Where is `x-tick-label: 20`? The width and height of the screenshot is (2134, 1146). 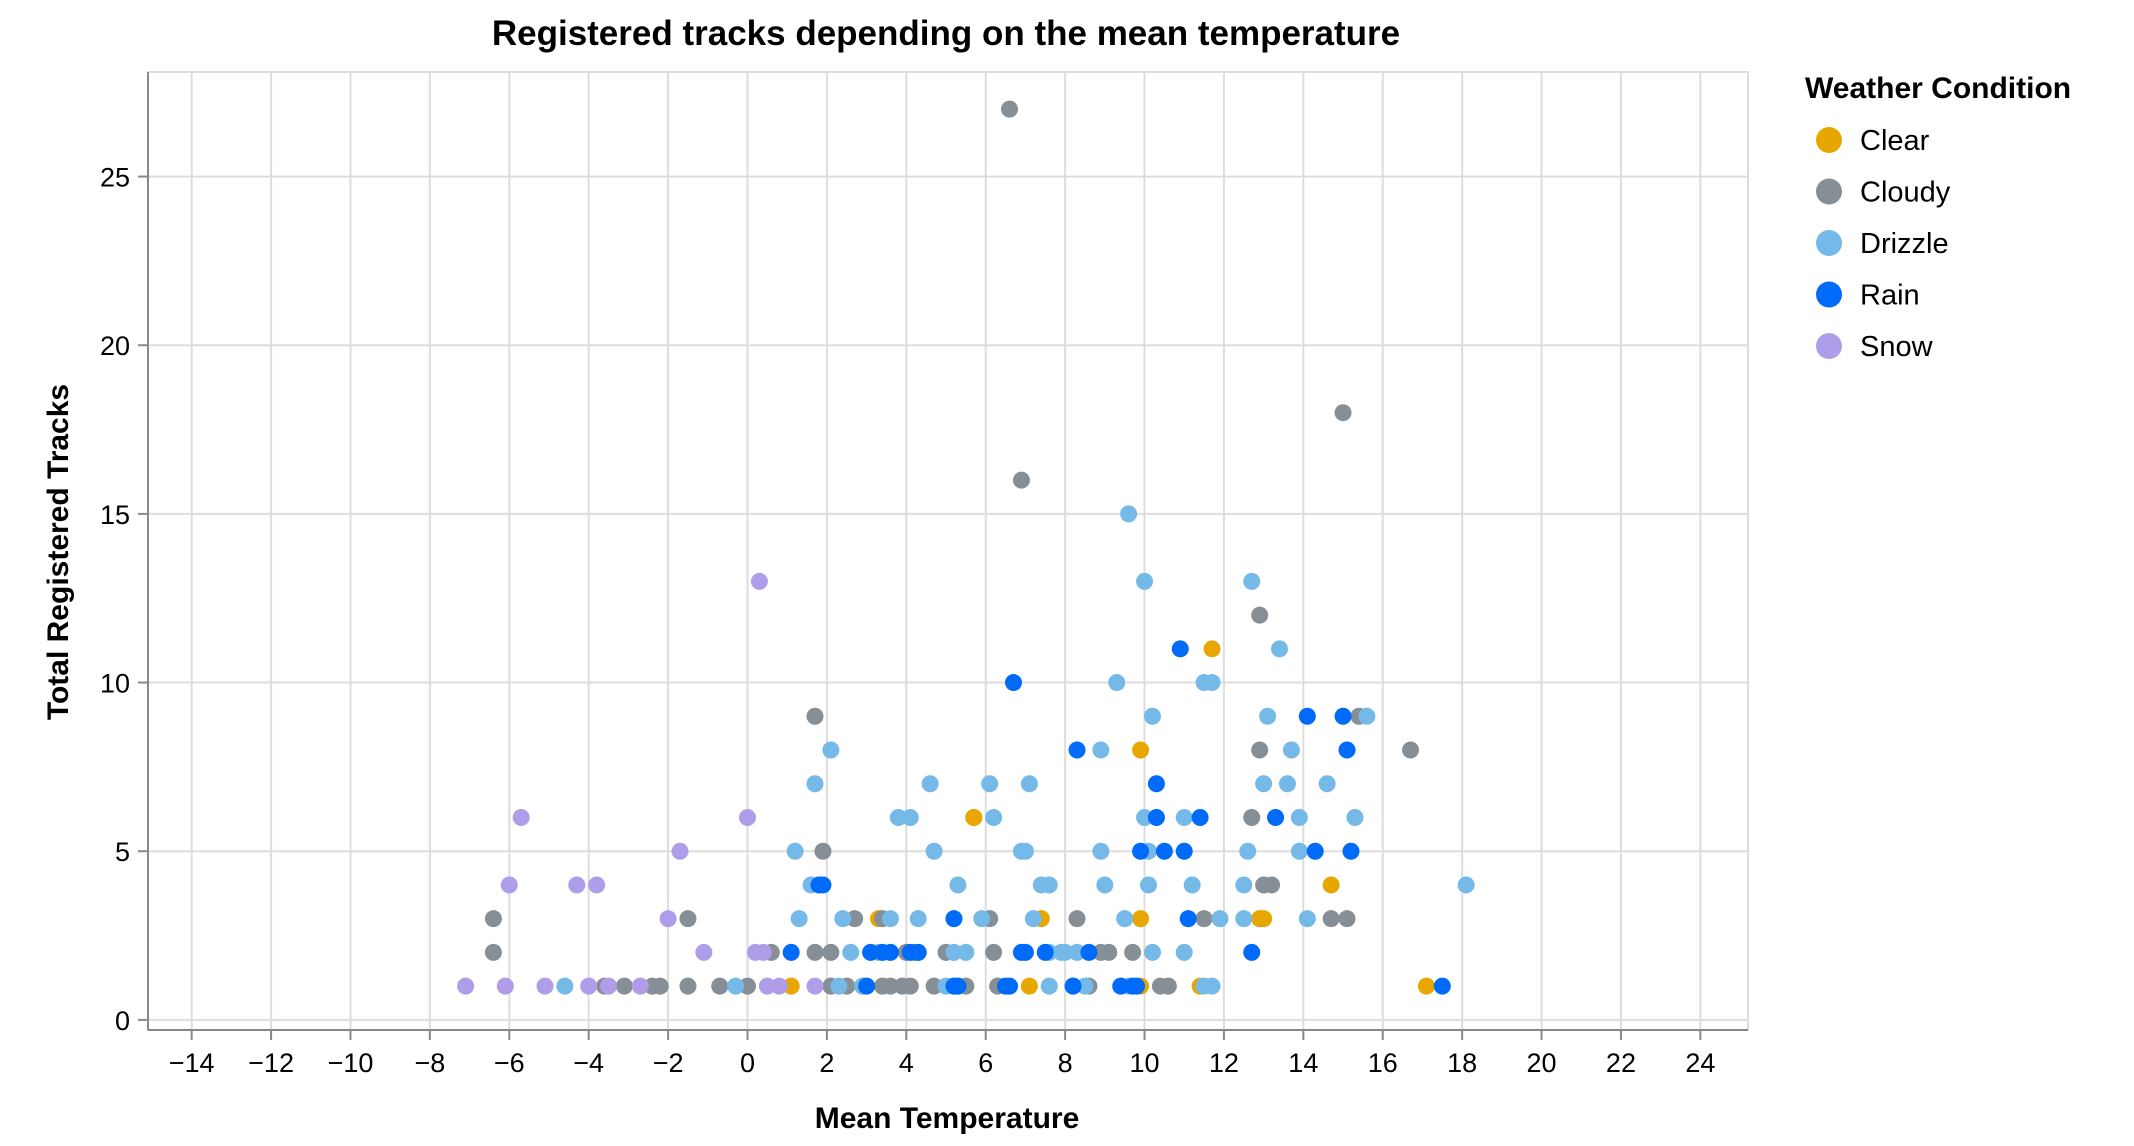 x-tick-label: 20 is located at coordinates (1542, 1063).